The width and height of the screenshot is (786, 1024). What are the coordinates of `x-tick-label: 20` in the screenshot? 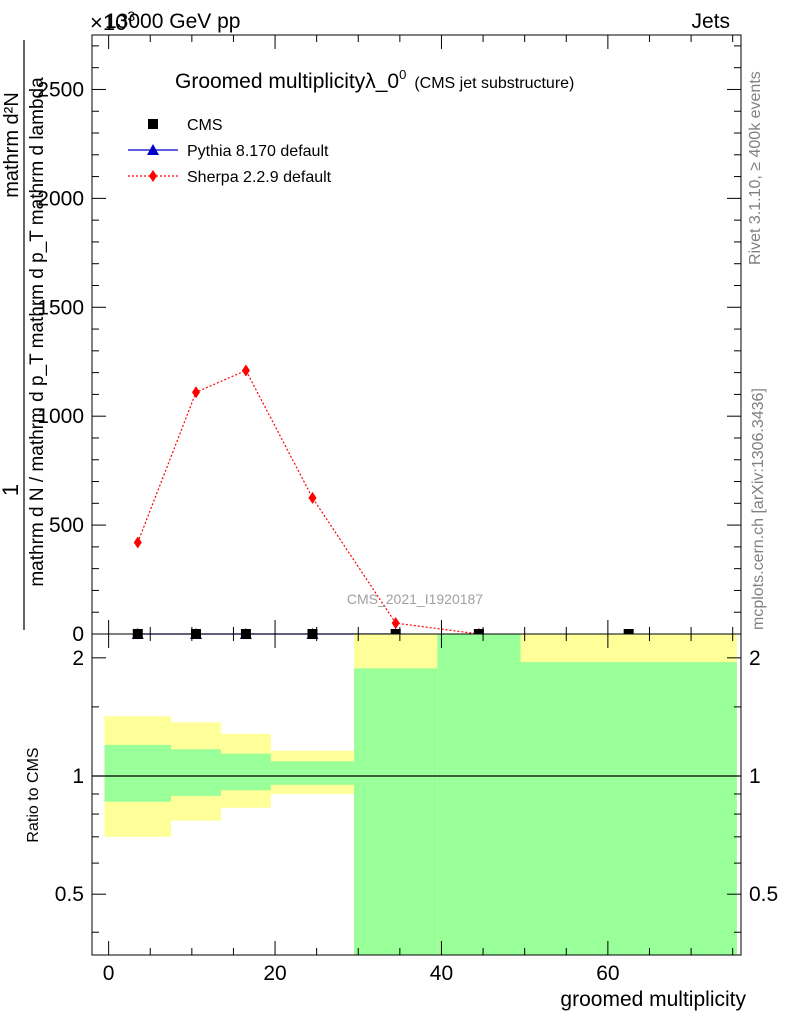 It's located at (274, 973).